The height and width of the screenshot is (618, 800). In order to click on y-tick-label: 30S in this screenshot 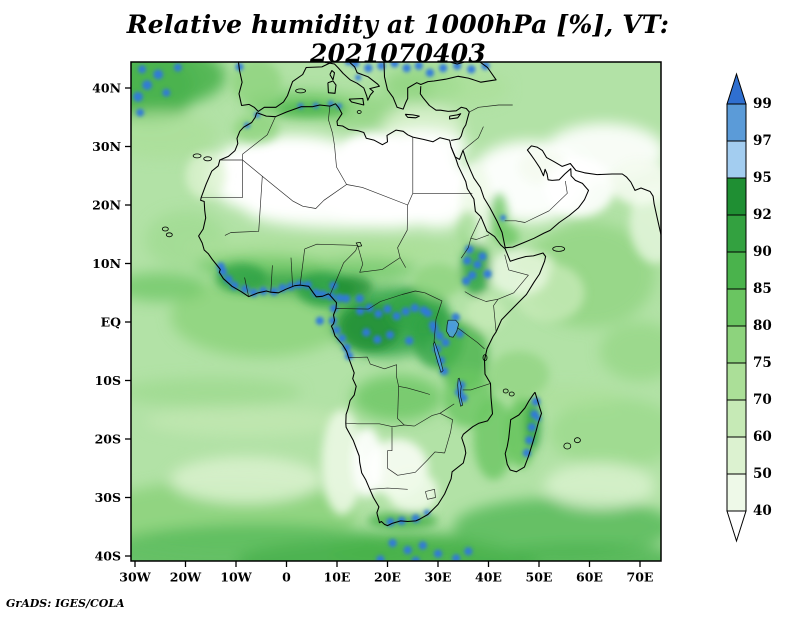, I will do `click(108, 497)`.